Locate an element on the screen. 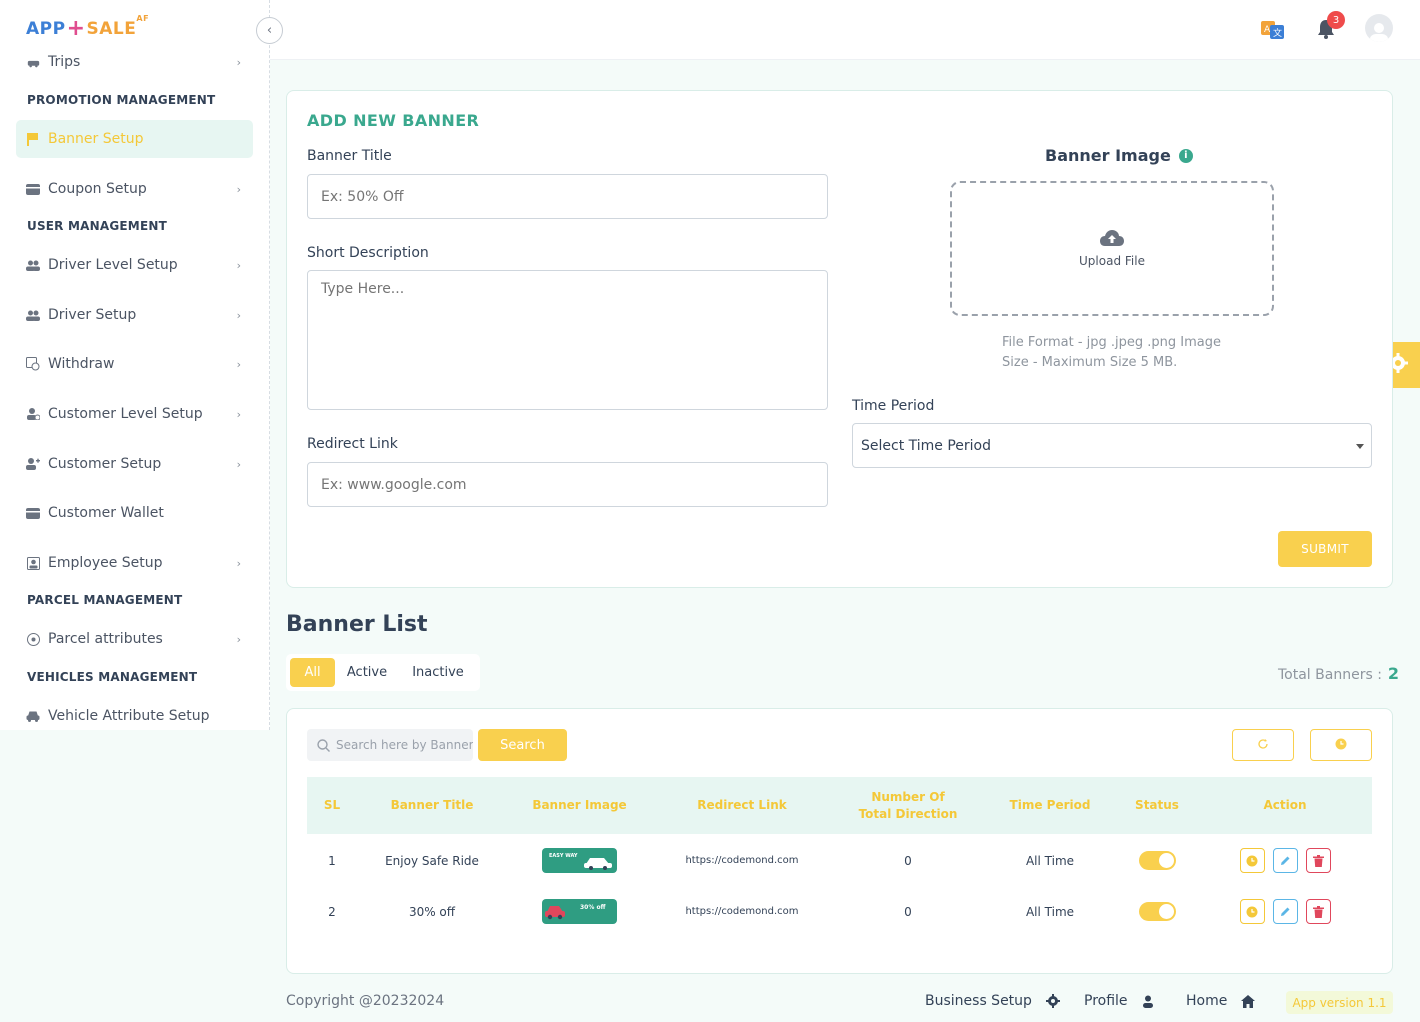 The image size is (1420, 1022). search-placeholder: Search here by Banner is located at coordinates (404, 745).